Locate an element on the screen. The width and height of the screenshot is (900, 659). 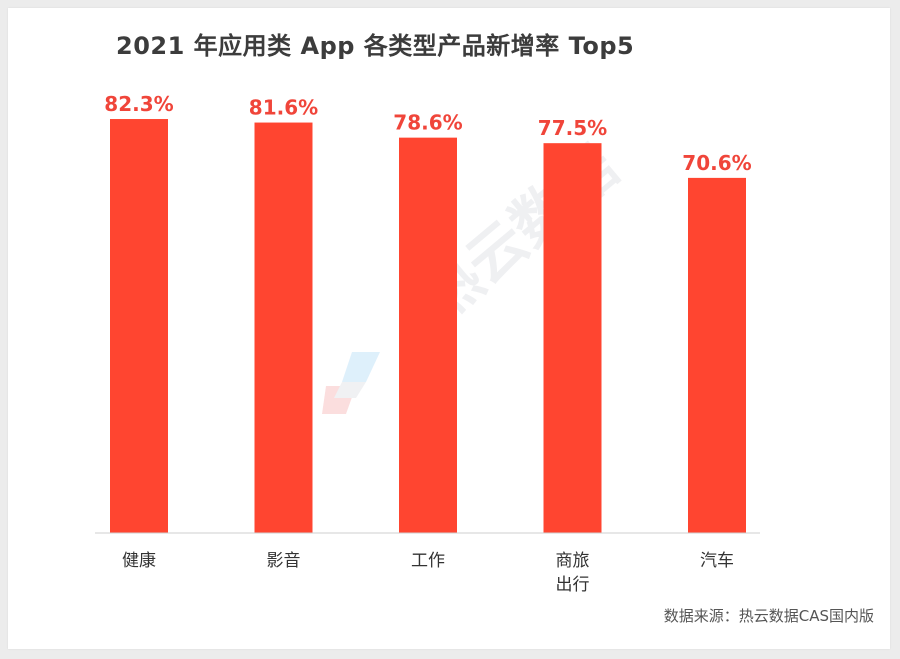
category-label-5: 汽车 is located at coordinates (717, 561).